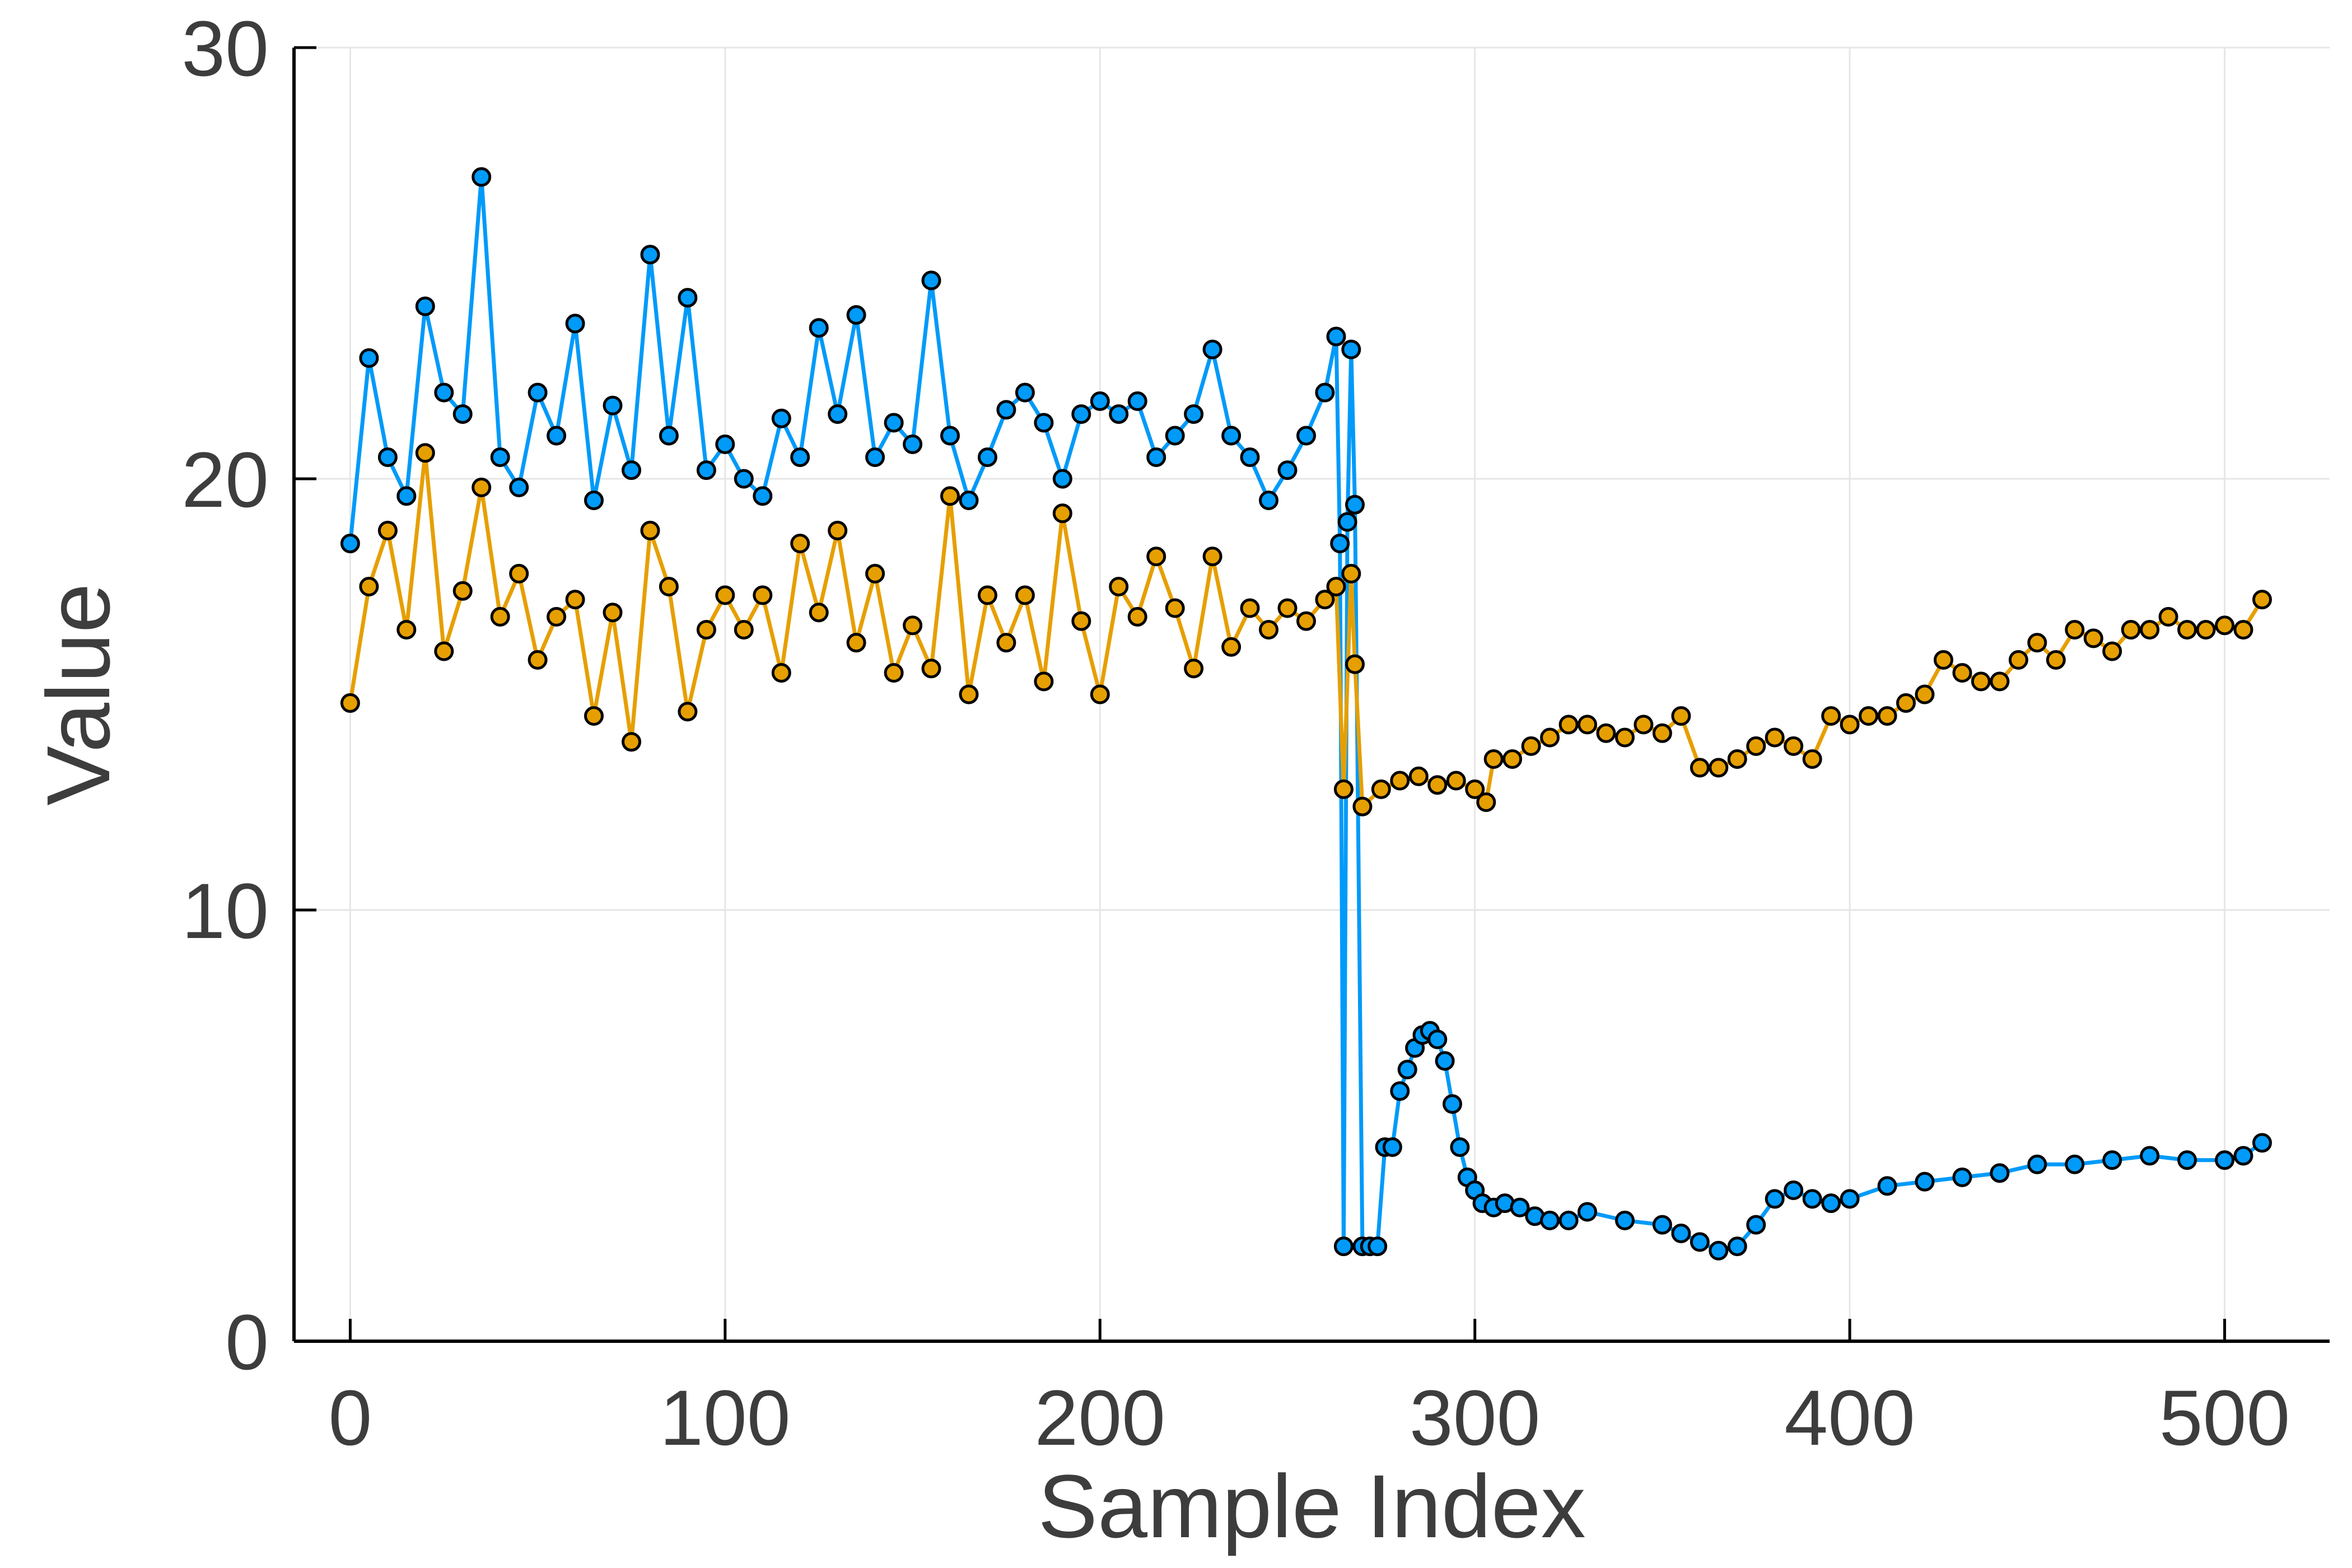  Describe the element at coordinates (225, 48) in the screenshot. I see `y-tick-label: 30` at that location.